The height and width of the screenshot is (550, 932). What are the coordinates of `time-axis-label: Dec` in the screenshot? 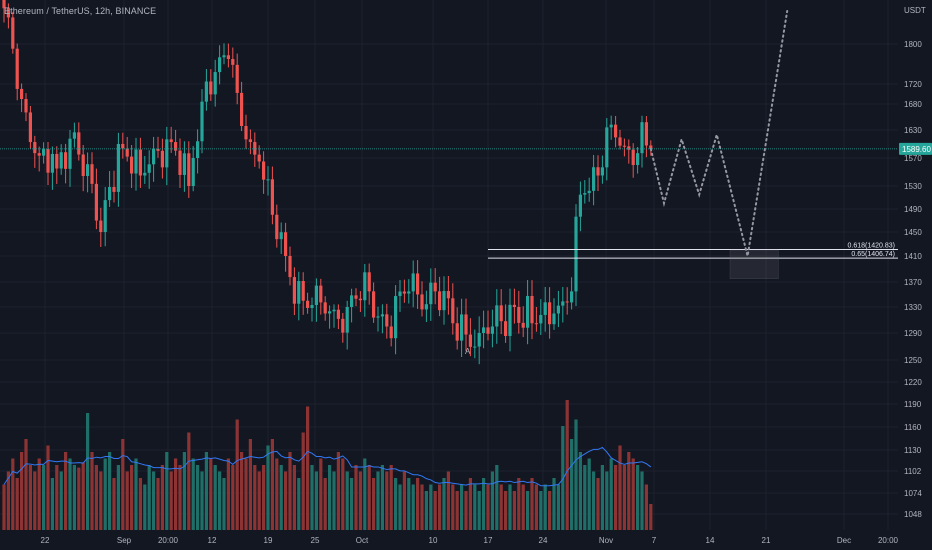 It's located at (844, 540).